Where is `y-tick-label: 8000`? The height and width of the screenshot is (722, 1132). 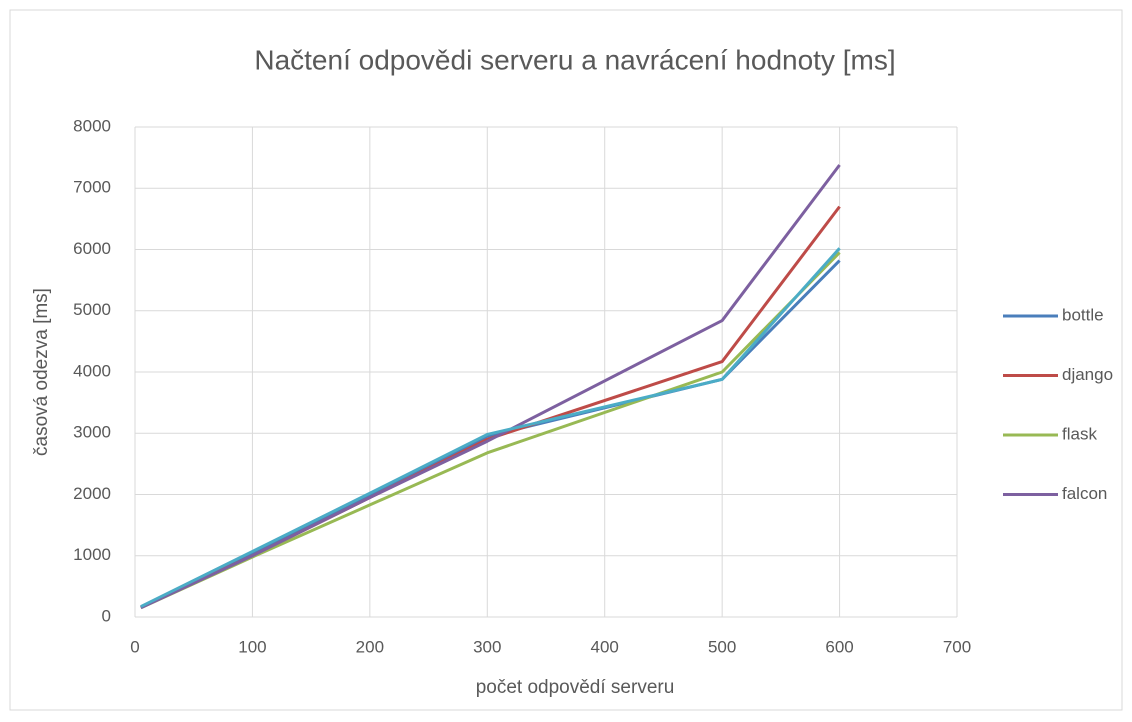
y-tick-label: 8000 is located at coordinates (92, 125).